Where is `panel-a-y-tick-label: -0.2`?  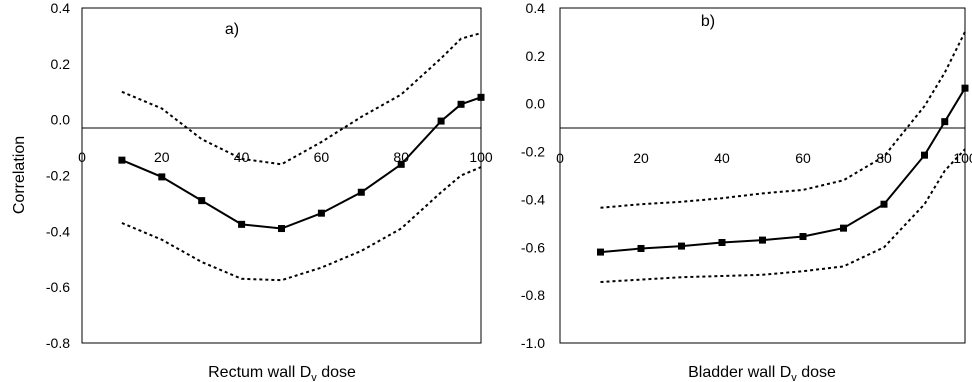 panel-a-y-tick-label: -0.2 is located at coordinates (58, 176).